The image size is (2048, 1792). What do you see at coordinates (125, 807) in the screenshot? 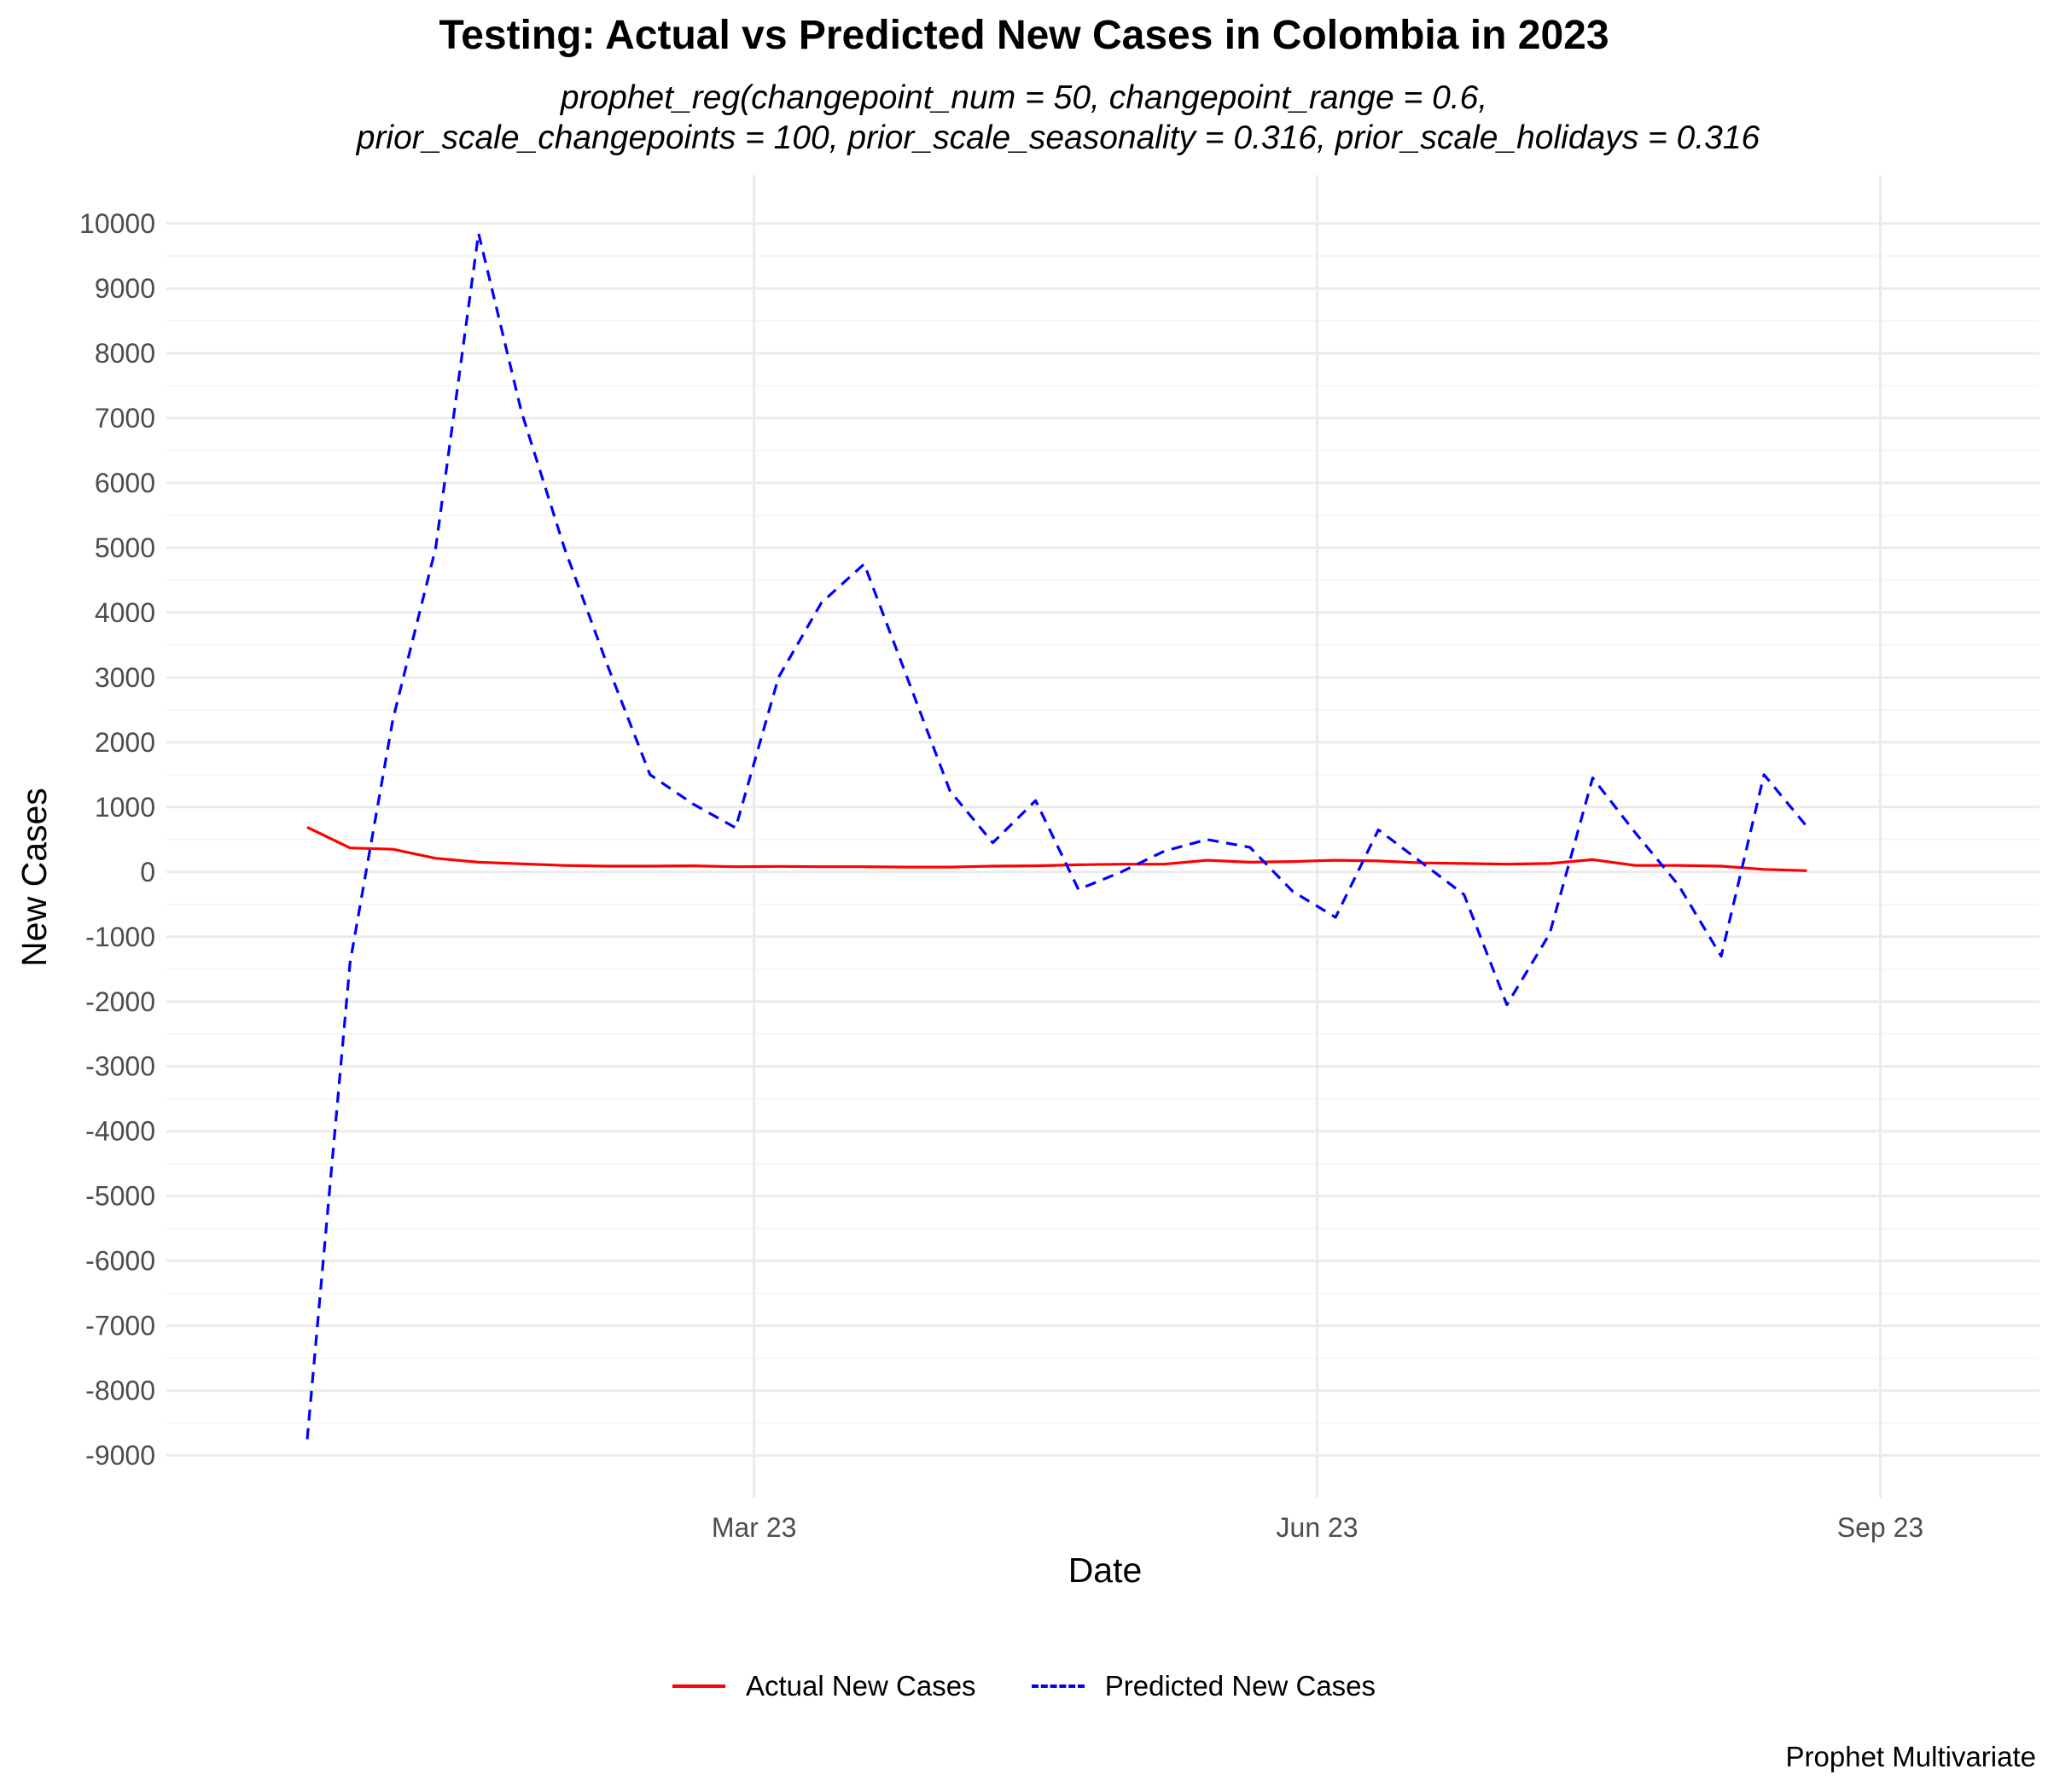
I see `y-tick-label: 1000` at bounding box center [125, 807].